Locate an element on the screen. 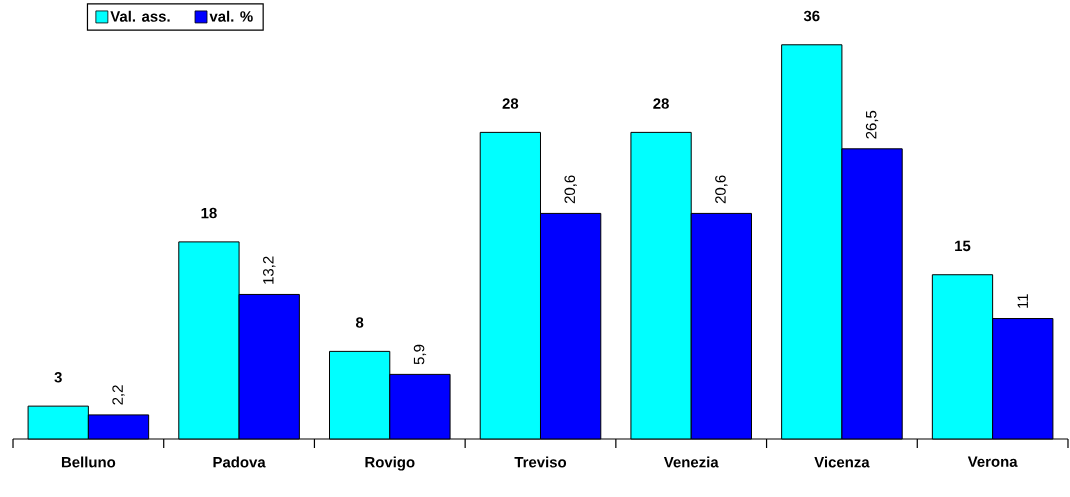  data-label: 8 is located at coordinates (359, 322).